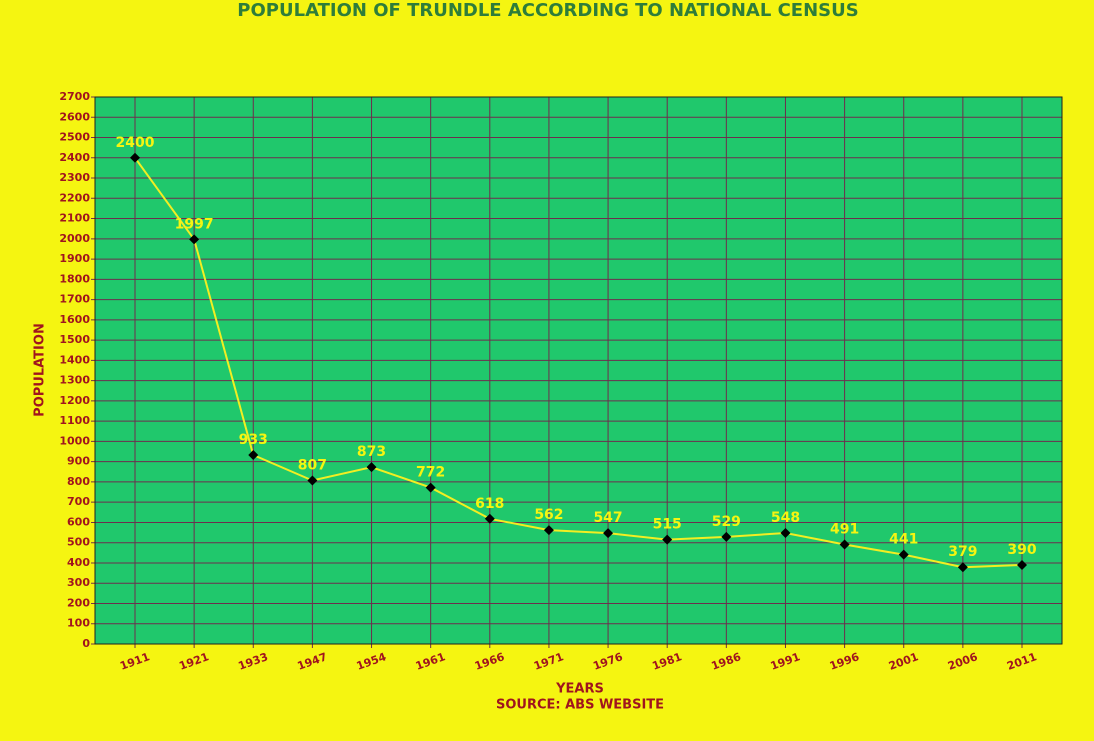 Image resolution: width=1094 pixels, height=741 pixels. Describe the element at coordinates (903, 540) in the screenshot. I see `data-label: 441` at that location.